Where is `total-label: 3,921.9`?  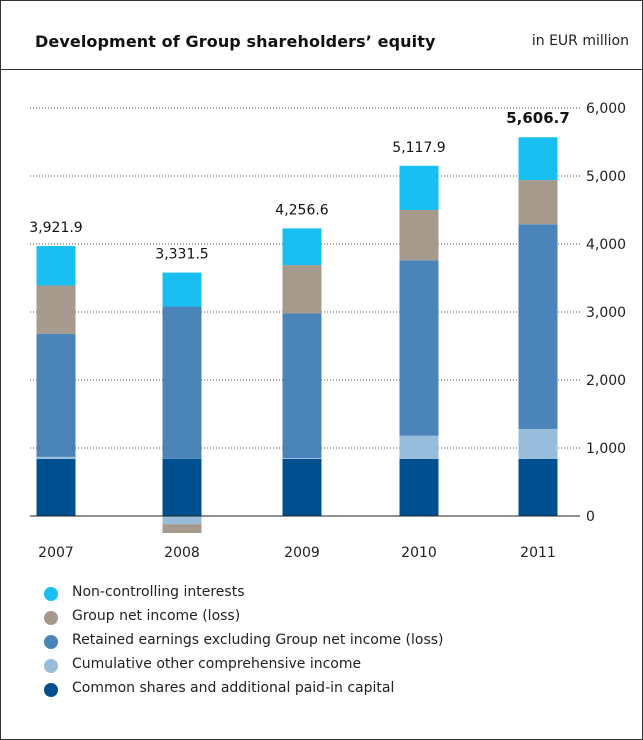 total-label: 3,921.9 is located at coordinates (55, 228).